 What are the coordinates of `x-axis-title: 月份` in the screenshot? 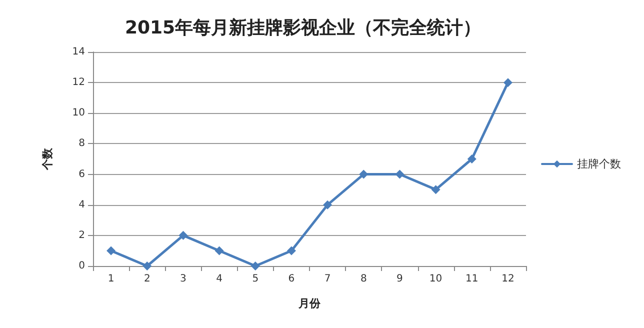 It's located at (310, 303).